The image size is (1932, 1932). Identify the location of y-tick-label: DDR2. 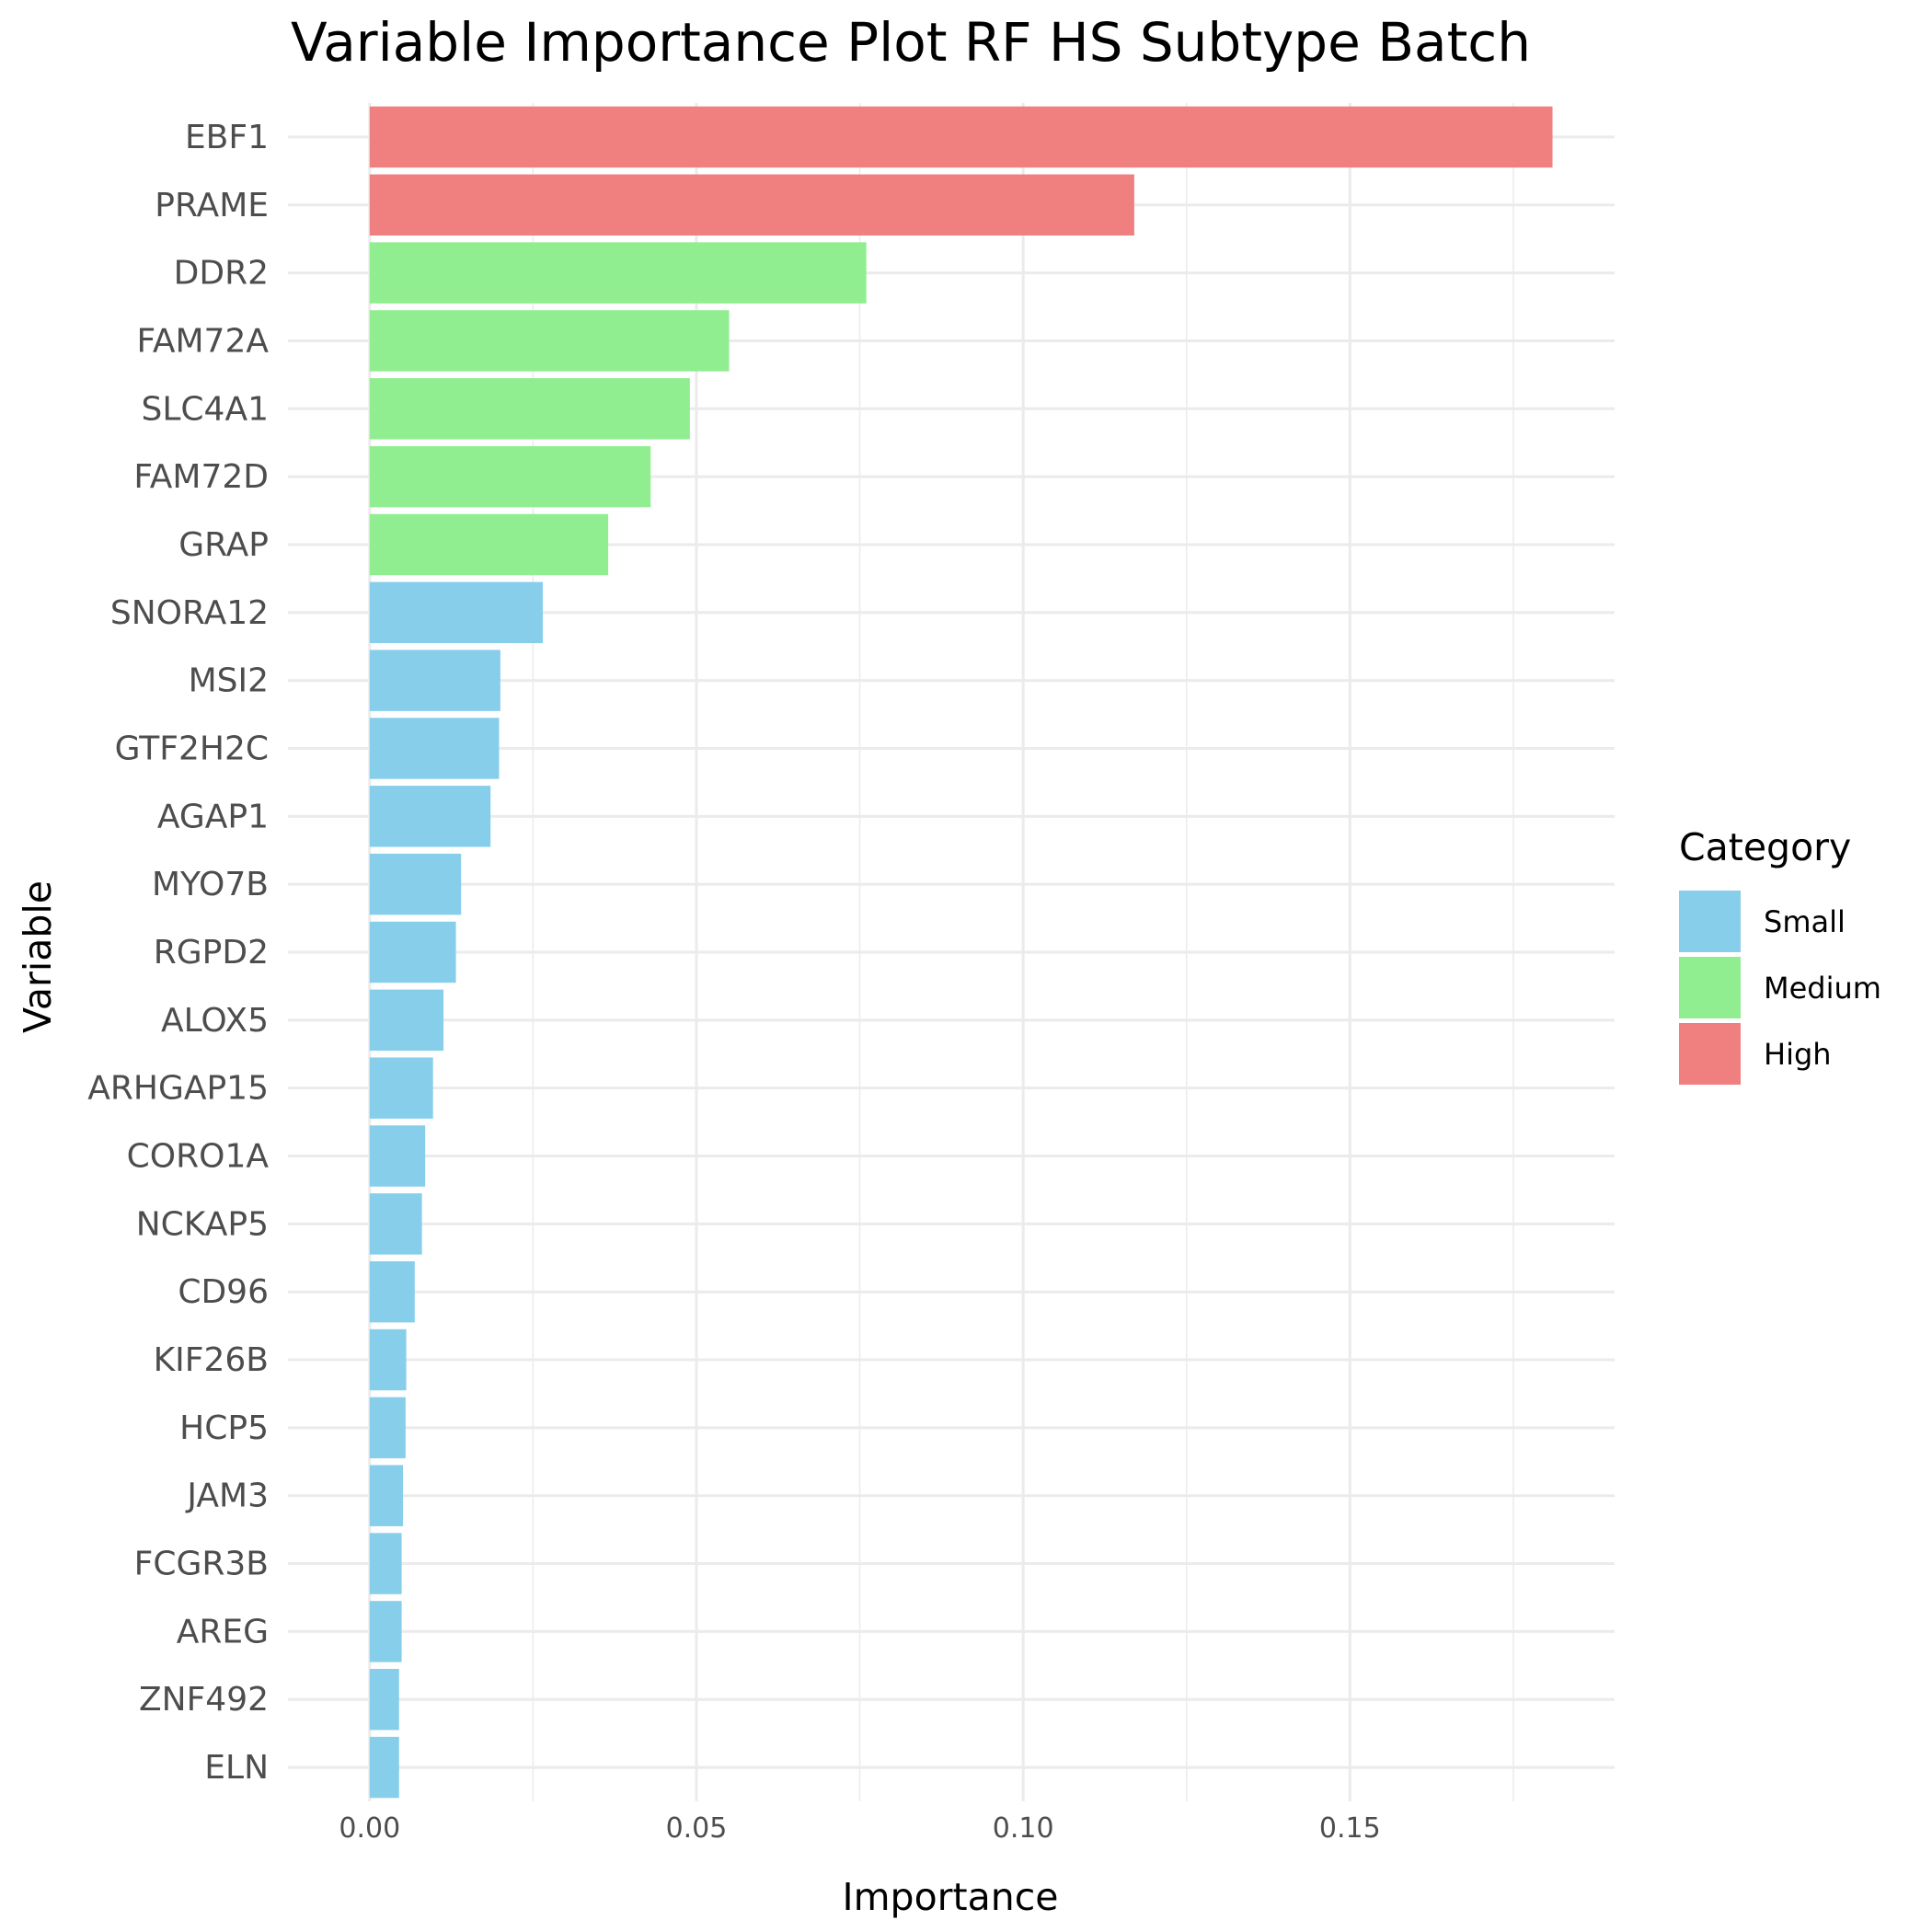
(221, 274).